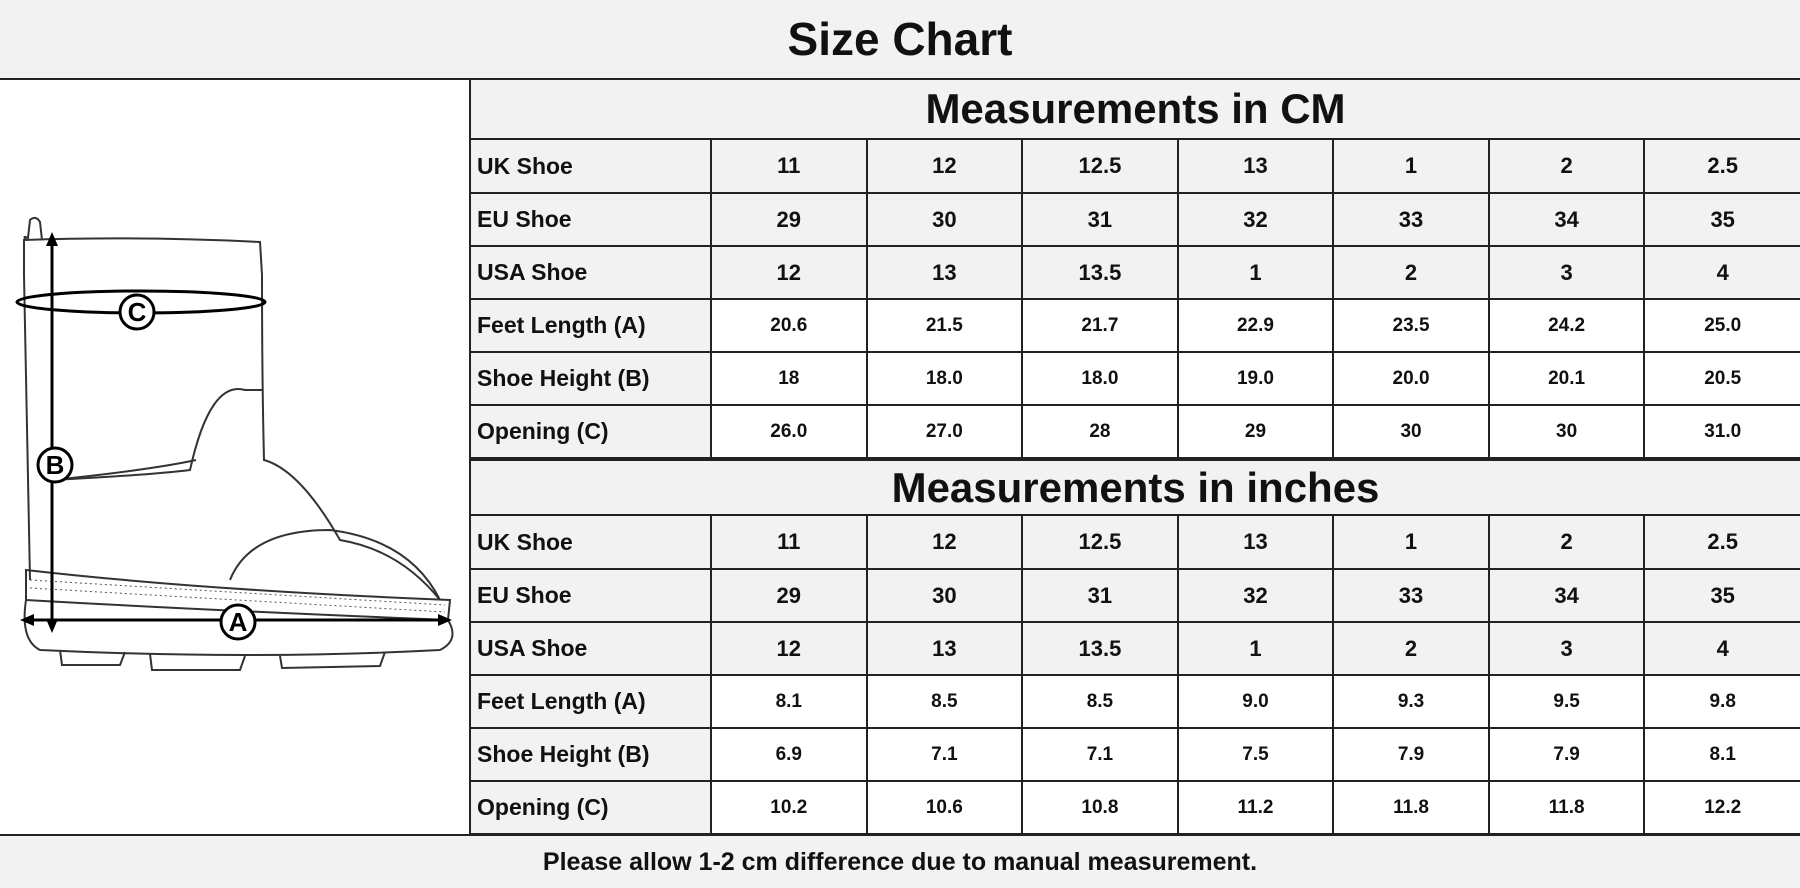 The width and height of the screenshot is (1800, 888). I want to click on label-c: C, so click(137, 312).